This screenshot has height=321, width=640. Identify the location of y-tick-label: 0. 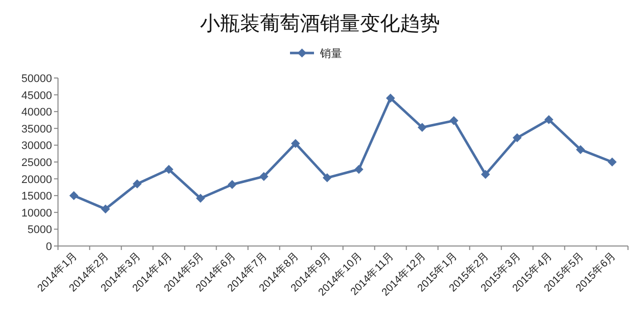
(49, 247).